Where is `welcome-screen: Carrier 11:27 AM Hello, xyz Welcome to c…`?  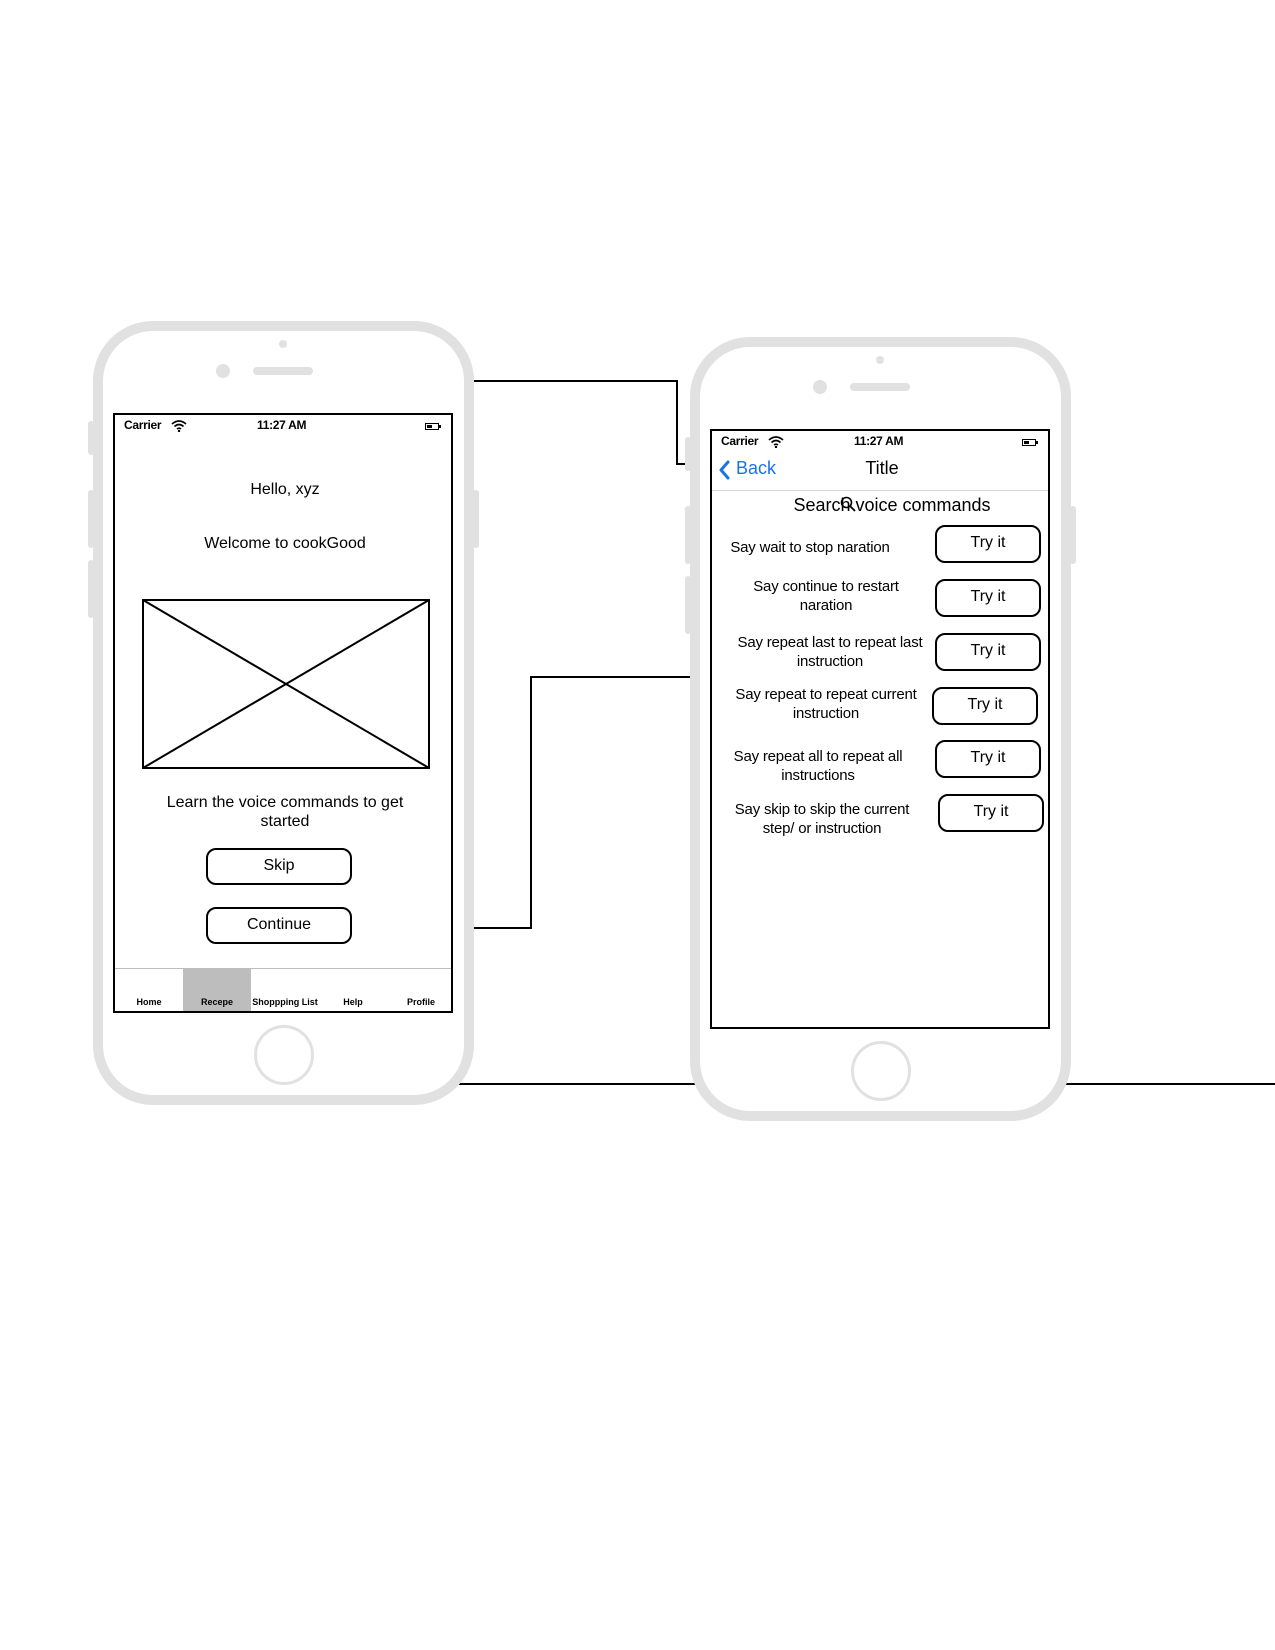 welcome-screen: Carrier 11:27 AM Hello, xyz Welcome to c… is located at coordinates (283, 713).